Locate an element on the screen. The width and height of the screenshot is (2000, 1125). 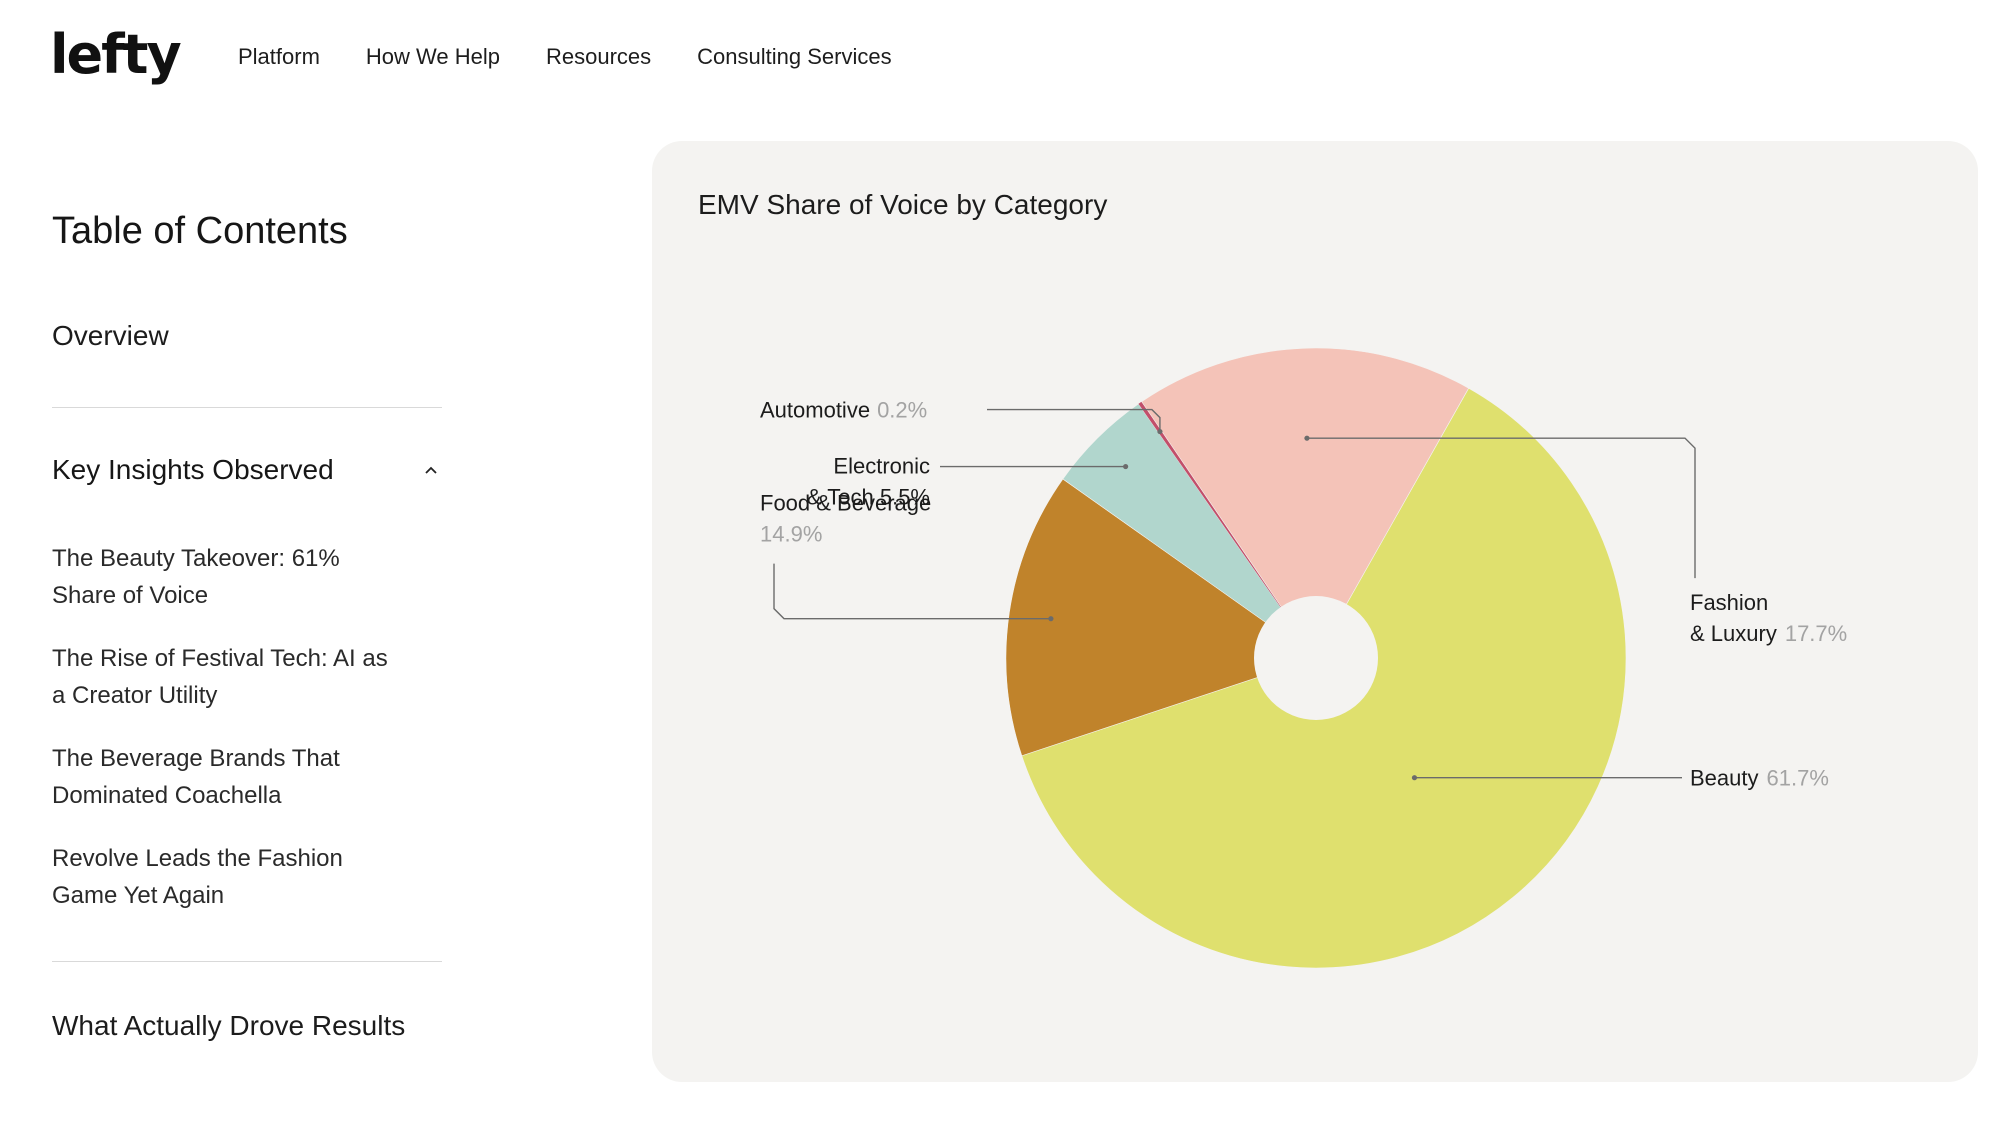
pie-slice-food-and-beverage is located at coordinates (1161, 617).